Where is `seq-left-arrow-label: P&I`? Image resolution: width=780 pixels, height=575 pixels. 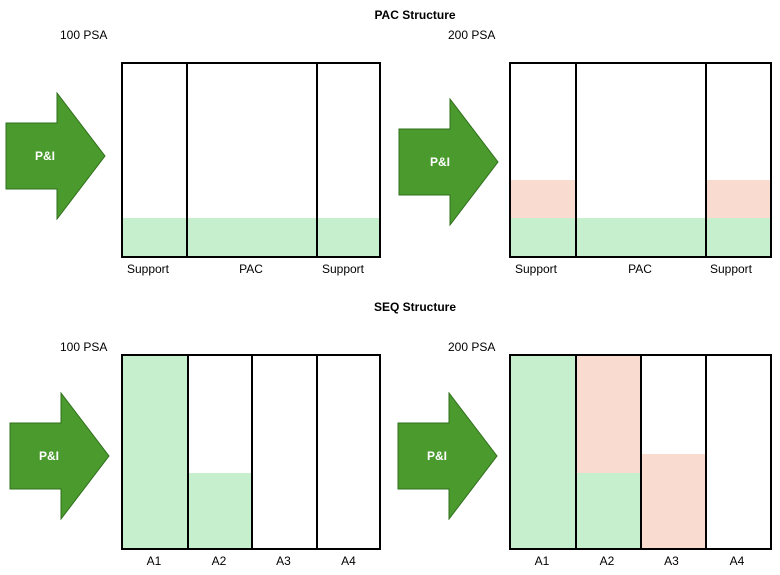
seq-left-arrow-label: P&I is located at coordinates (48, 456).